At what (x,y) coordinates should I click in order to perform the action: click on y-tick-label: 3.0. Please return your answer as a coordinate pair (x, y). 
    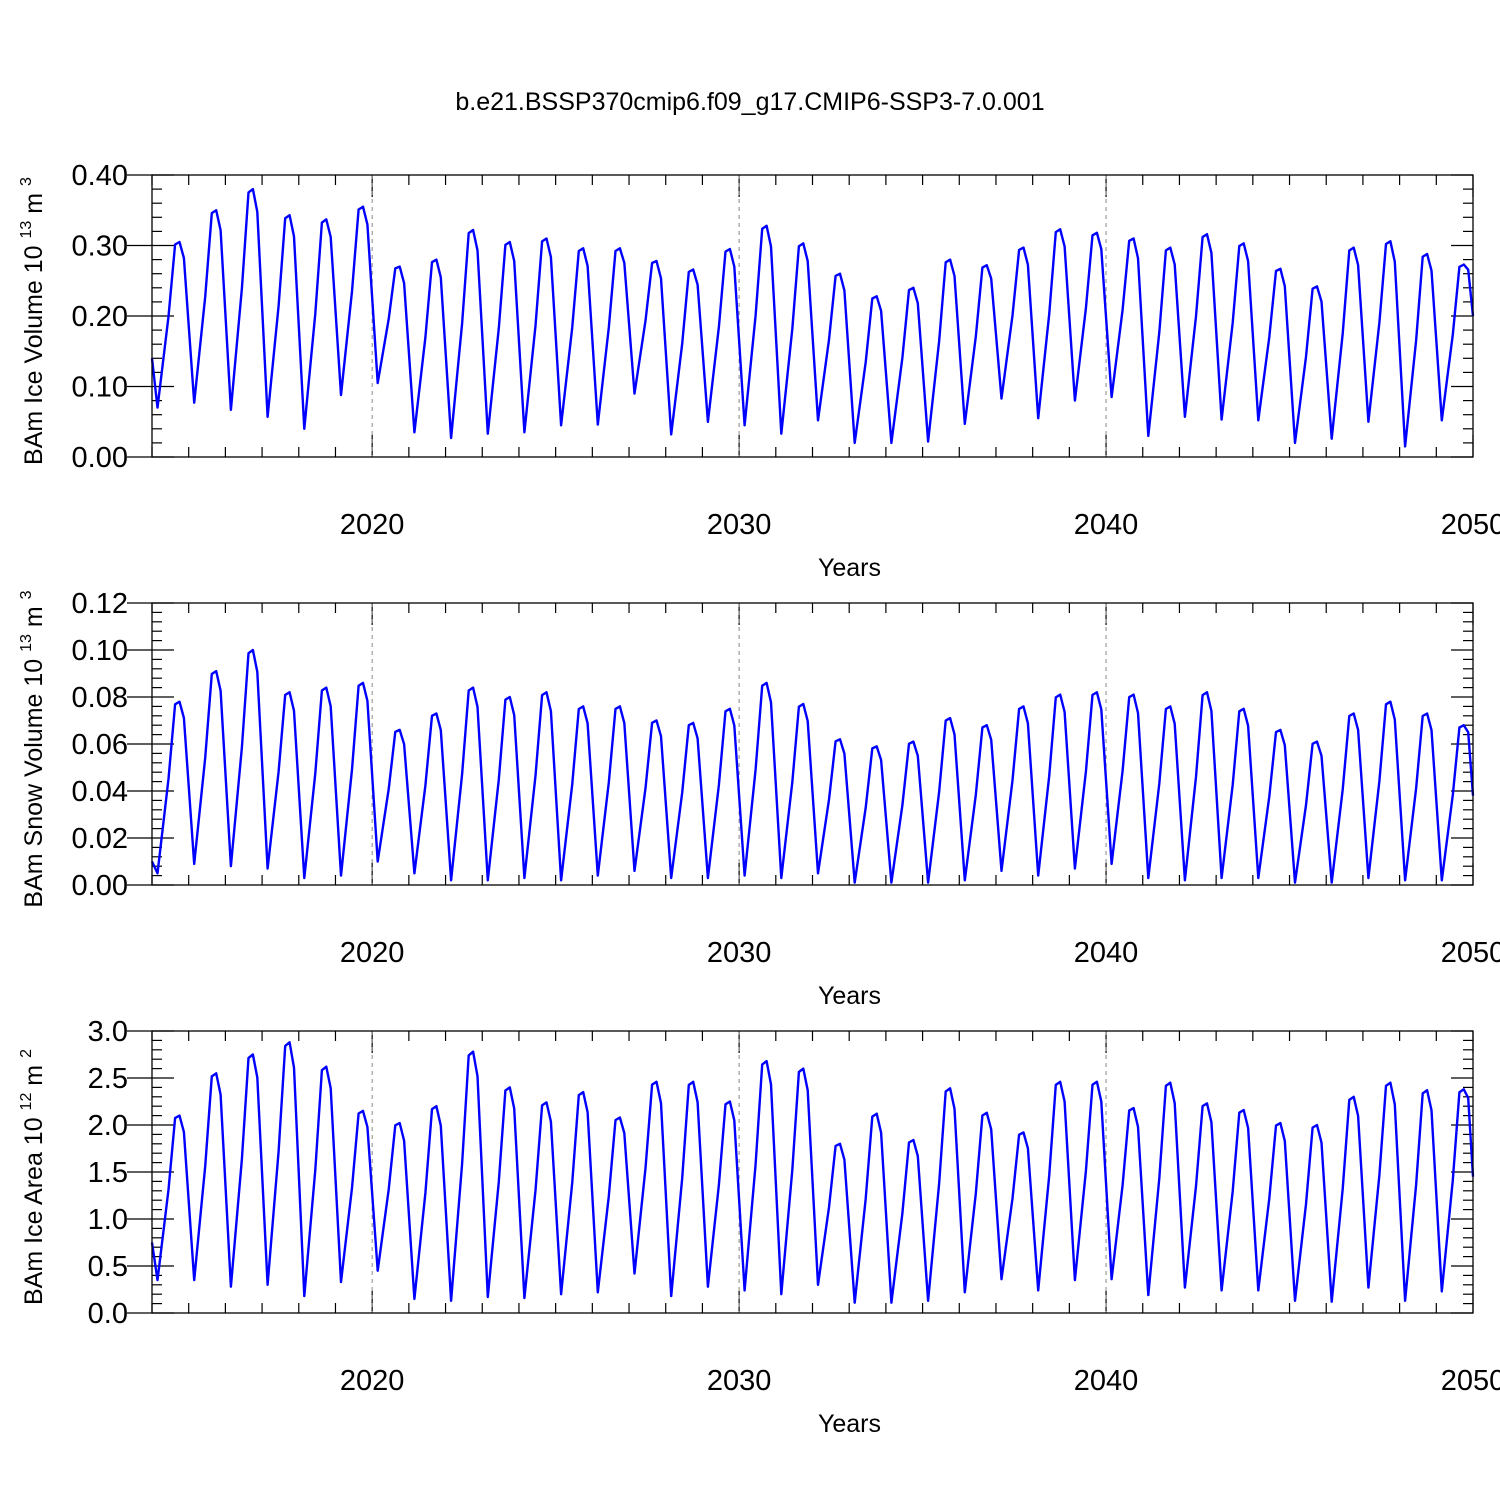
    Looking at the image, I should click on (108, 1032).